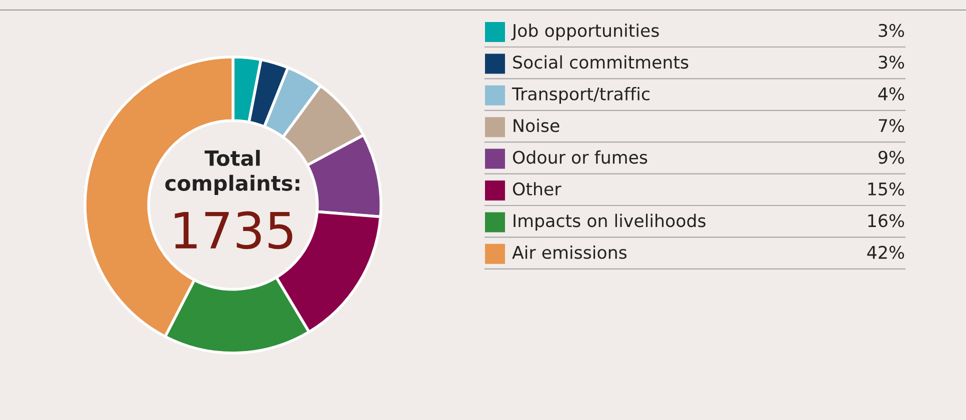 The width and height of the screenshot is (966, 420). What do you see at coordinates (886, 189) in the screenshot?
I see `data-label: 15%` at bounding box center [886, 189].